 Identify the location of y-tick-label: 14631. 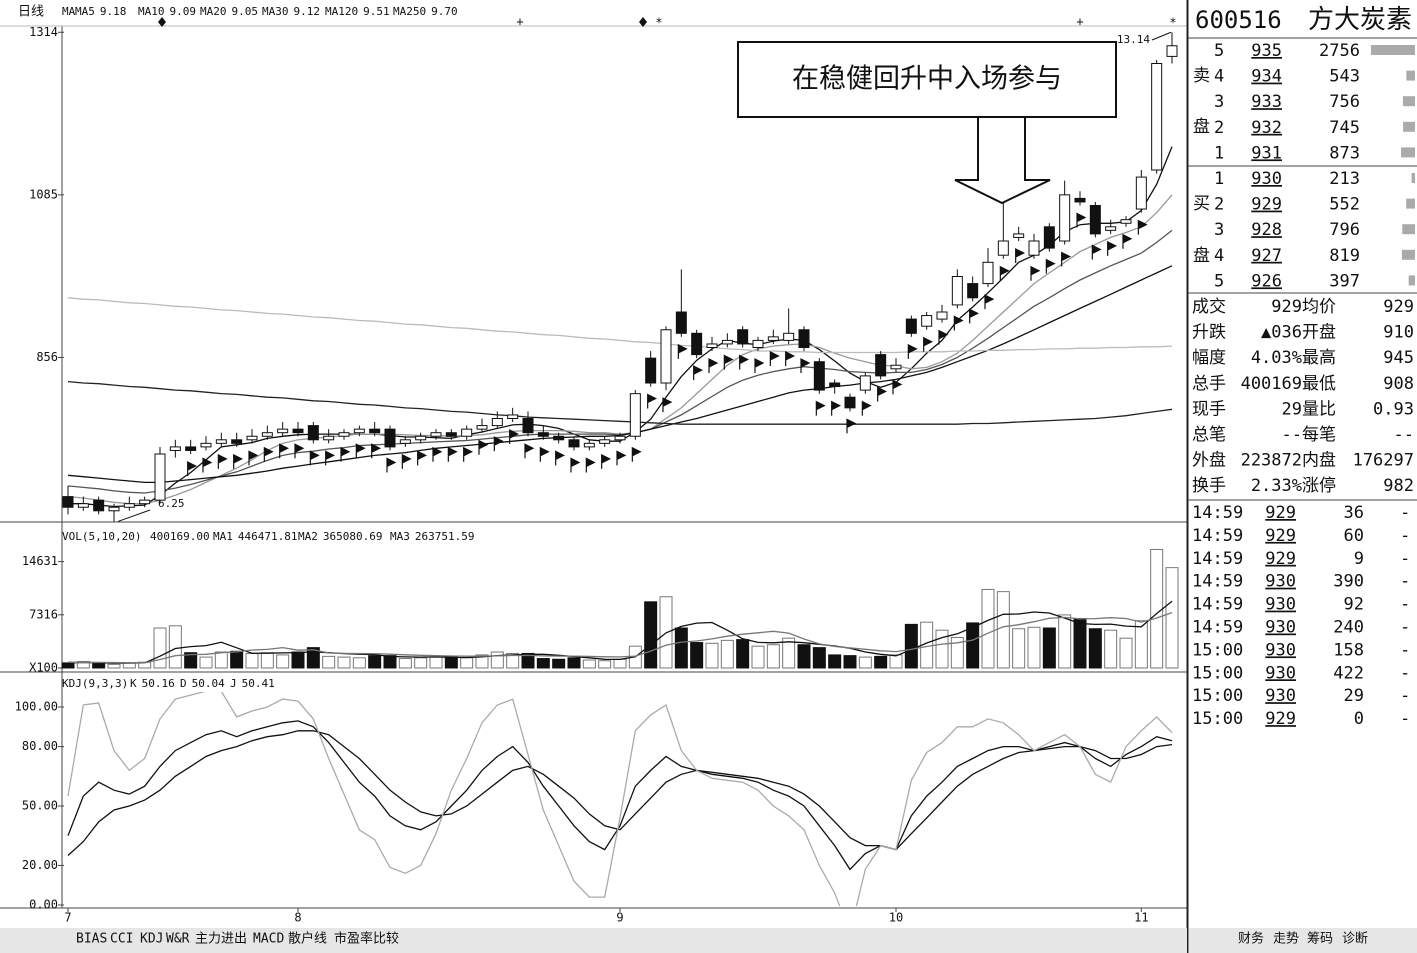
(40, 561).